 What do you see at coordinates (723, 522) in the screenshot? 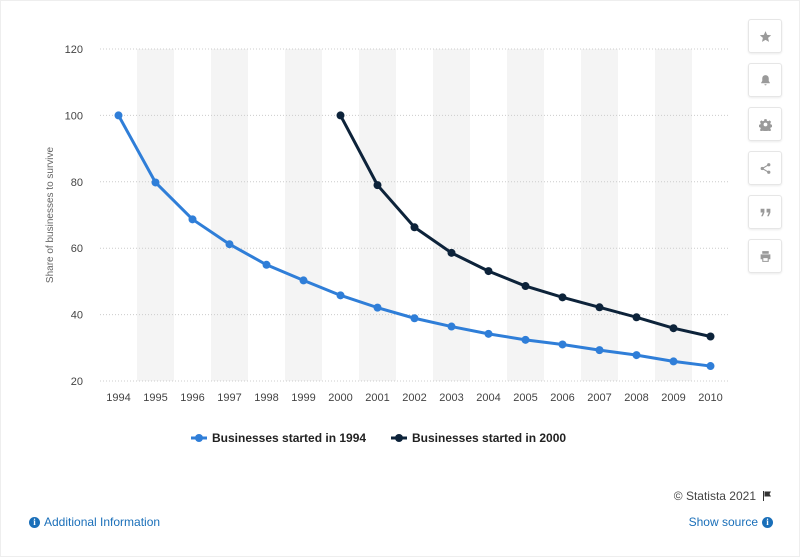
I see `show-source-label: Show source` at bounding box center [723, 522].